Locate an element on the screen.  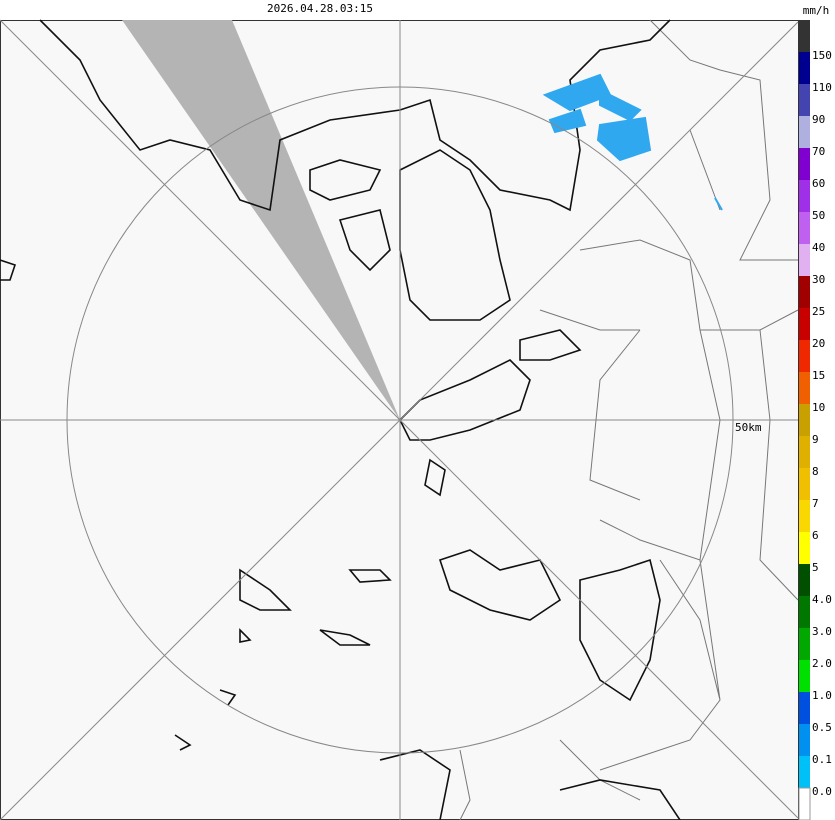
unit-label: mm/h is located at coordinates (816, 10).